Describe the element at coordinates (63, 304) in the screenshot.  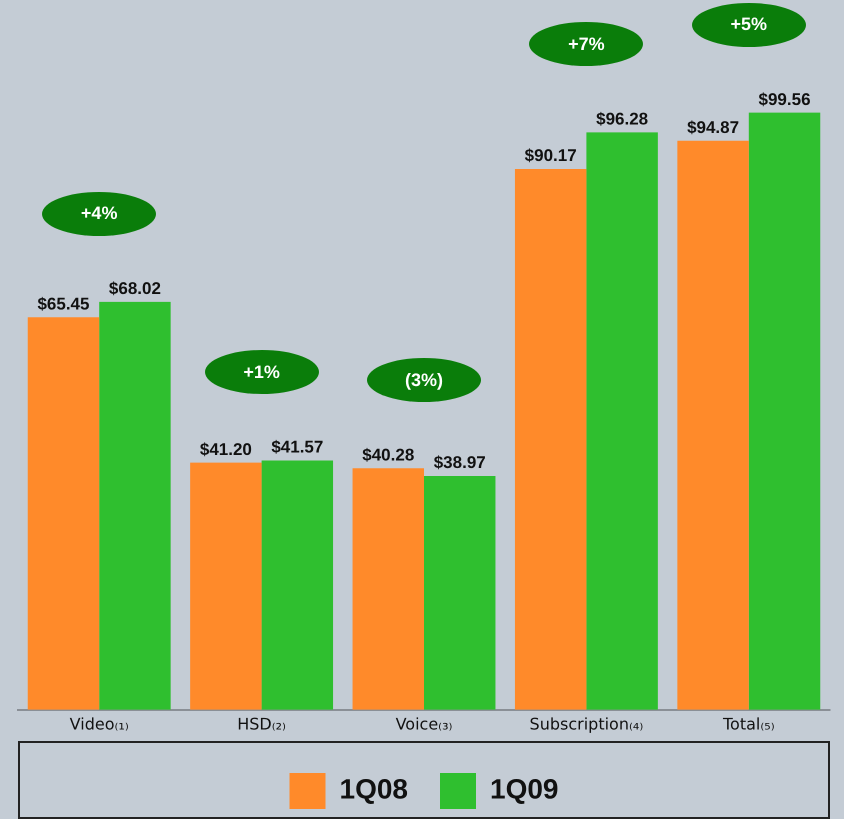
I see `data-label: $65.45` at that location.